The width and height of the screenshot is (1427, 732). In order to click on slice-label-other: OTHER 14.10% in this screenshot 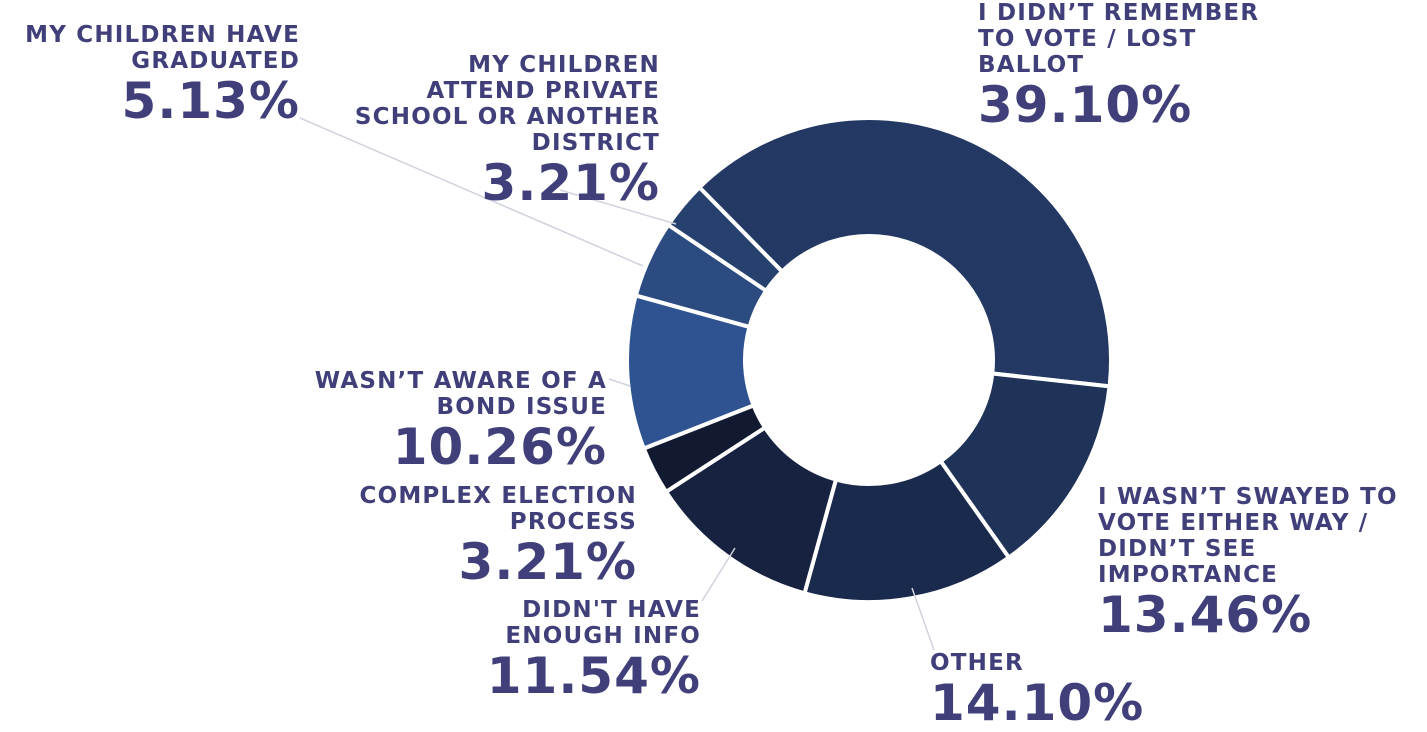, I will do `click(1037, 690)`.